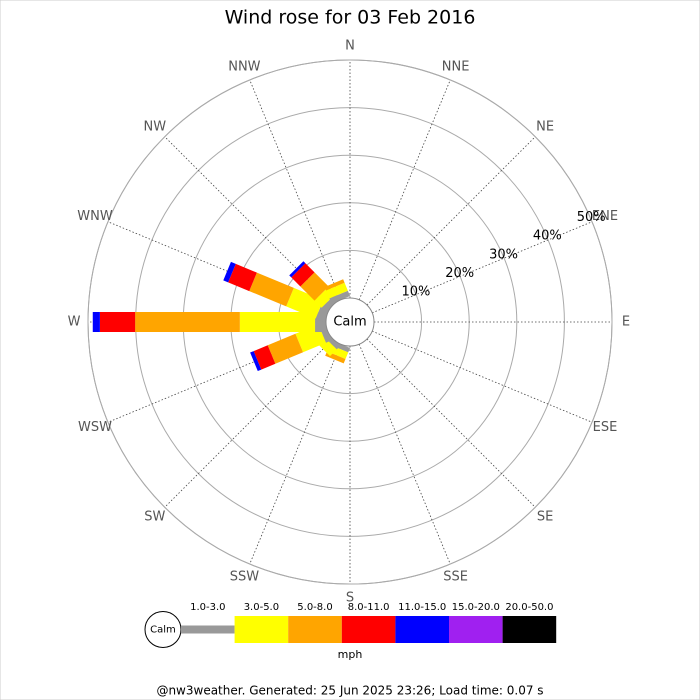 Image resolution: width=700 pixels, height=700 pixels. I want to click on legend-label: 3.0-5.0, so click(261, 607).